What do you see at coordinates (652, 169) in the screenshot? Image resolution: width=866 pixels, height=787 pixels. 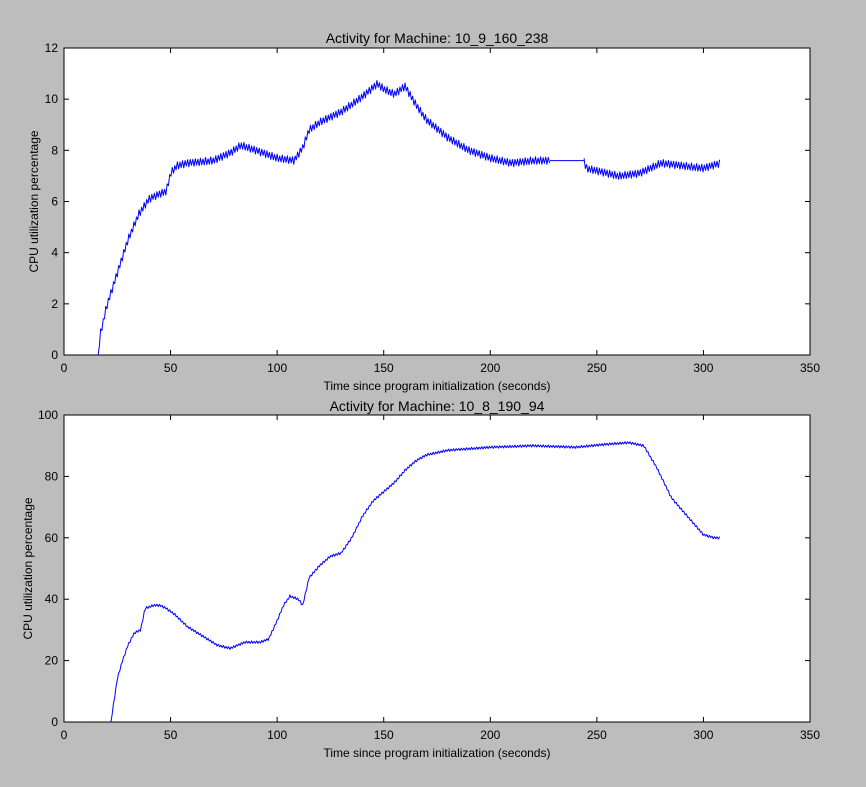 I see `series-line-segment` at bounding box center [652, 169].